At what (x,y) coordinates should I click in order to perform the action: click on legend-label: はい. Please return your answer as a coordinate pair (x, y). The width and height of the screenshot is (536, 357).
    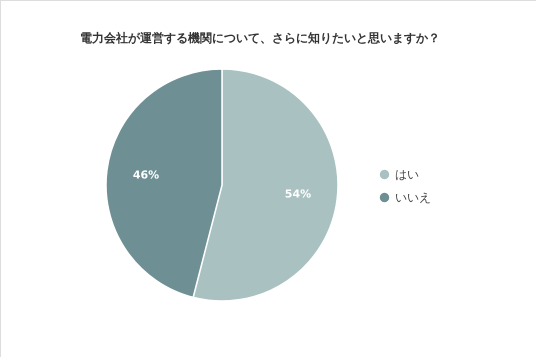
    Looking at the image, I should click on (407, 175).